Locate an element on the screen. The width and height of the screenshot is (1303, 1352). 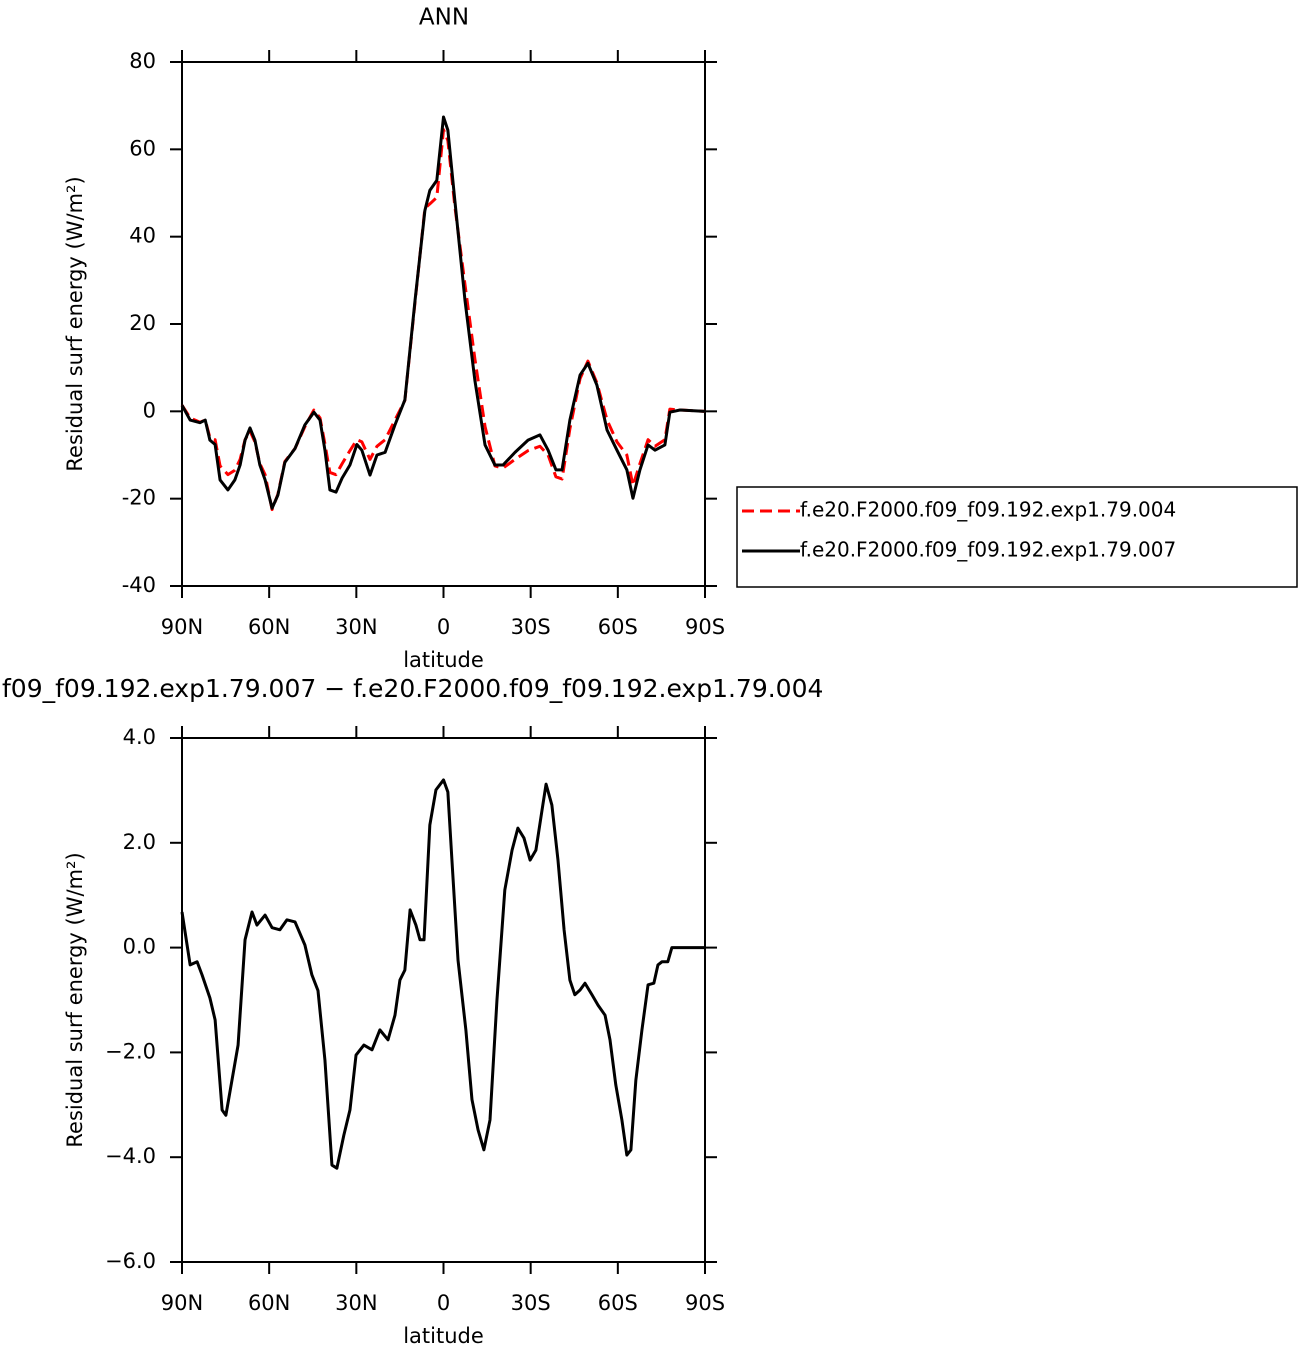
y-tick-label: −6.0 is located at coordinates (130, 1261).